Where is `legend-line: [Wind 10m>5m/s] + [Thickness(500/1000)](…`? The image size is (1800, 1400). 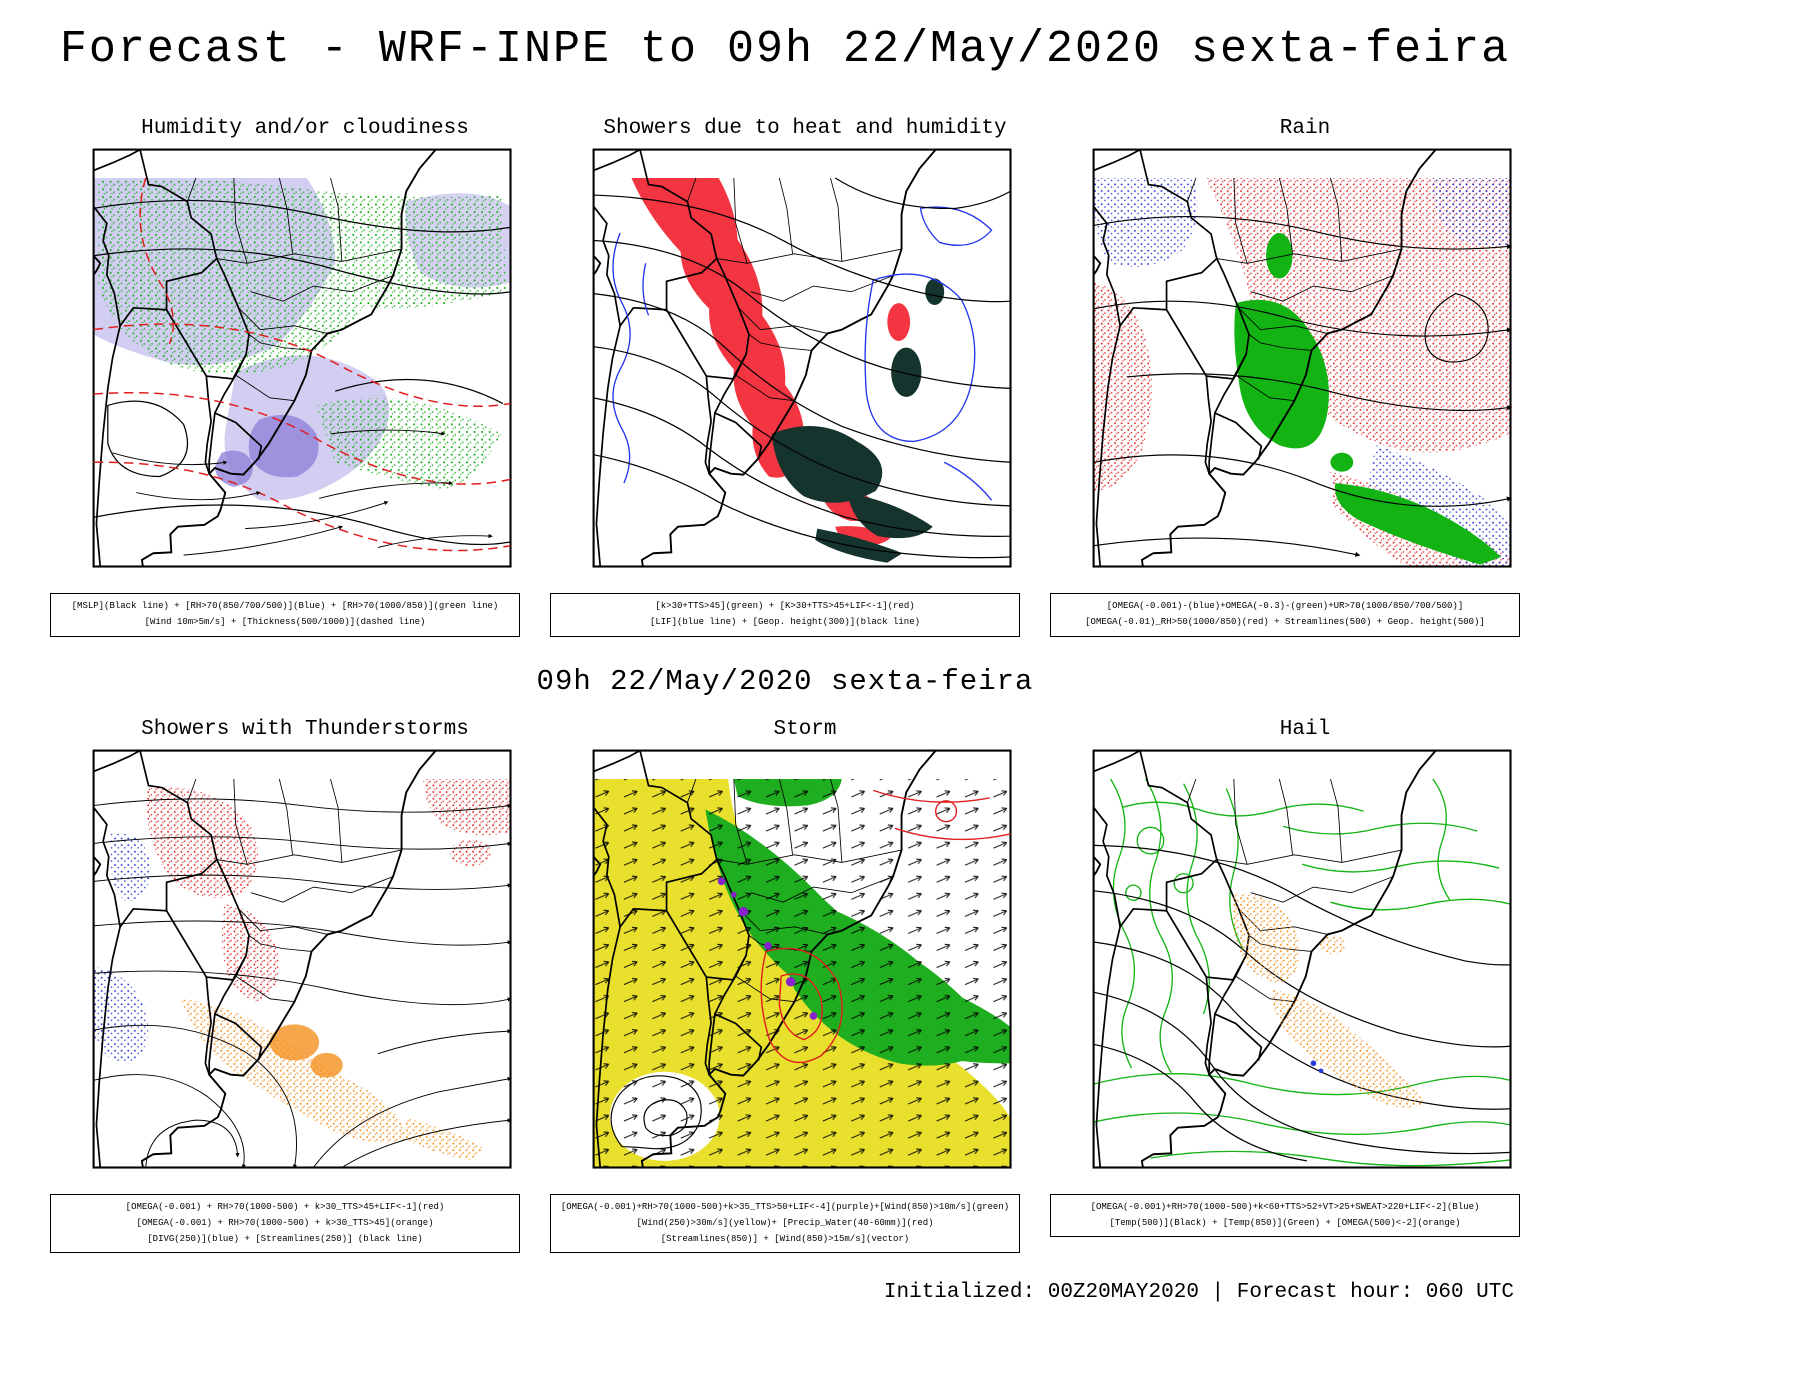 legend-line: [Wind 10m>5m/s] + [Thickness(500/1000)](… is located at coordinates (285, 622).